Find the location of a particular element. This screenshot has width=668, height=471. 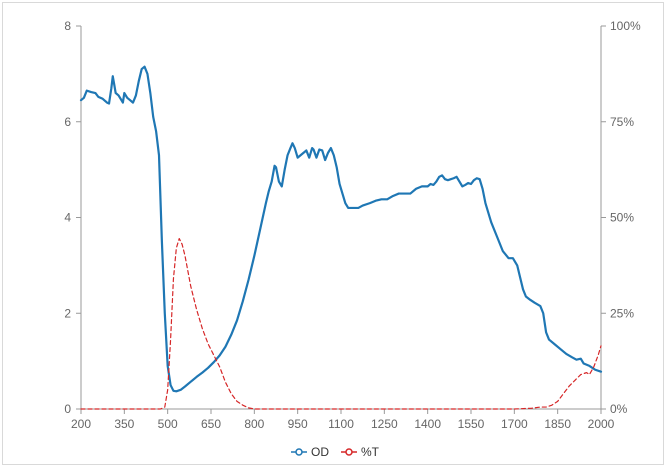

x-tick-label: 950 is located at coordinates (298, 424).